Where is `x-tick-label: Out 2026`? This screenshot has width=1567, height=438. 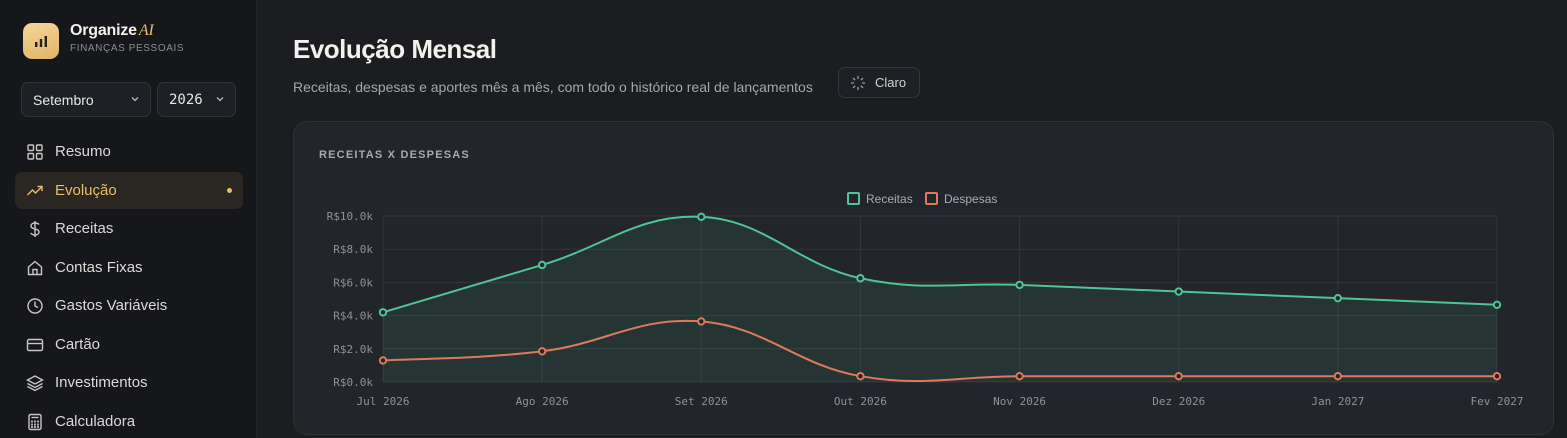 x-tick-label: Out 2026 is located at coordinates (860, 401).